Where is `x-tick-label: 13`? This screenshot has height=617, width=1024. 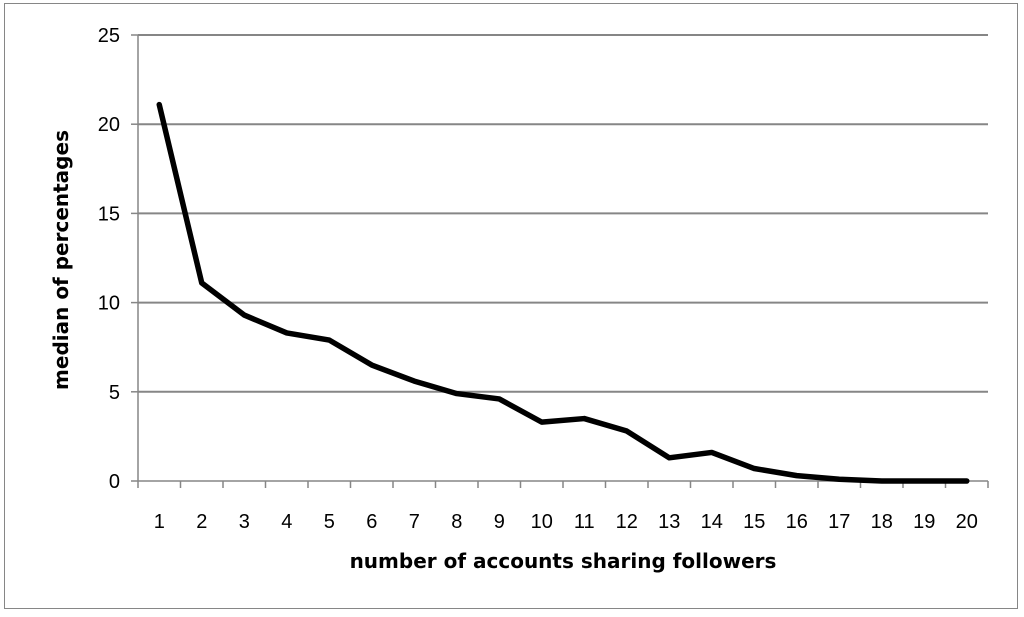 x-tick-label: 13 is located at coordinates (669, 522).